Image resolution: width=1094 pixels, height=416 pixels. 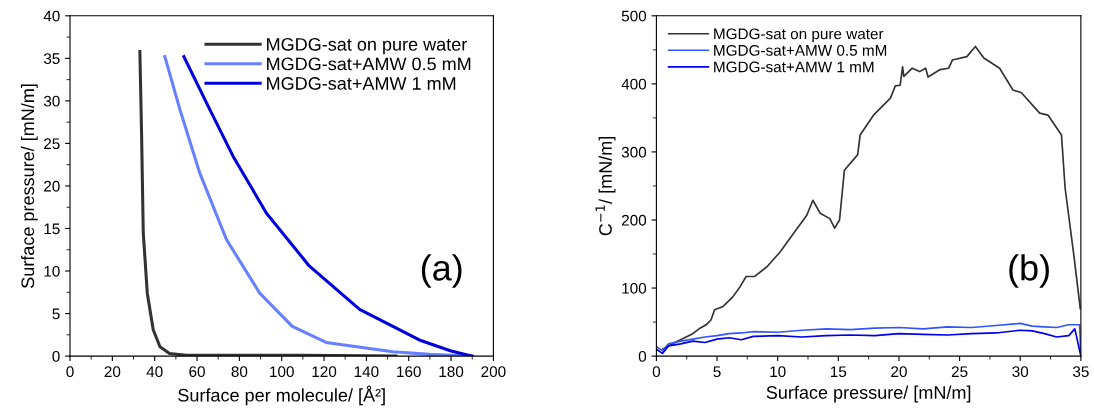 I want to click on y-axis-title: Surface pressure/ [mN/m], so click(x=29, y=186).